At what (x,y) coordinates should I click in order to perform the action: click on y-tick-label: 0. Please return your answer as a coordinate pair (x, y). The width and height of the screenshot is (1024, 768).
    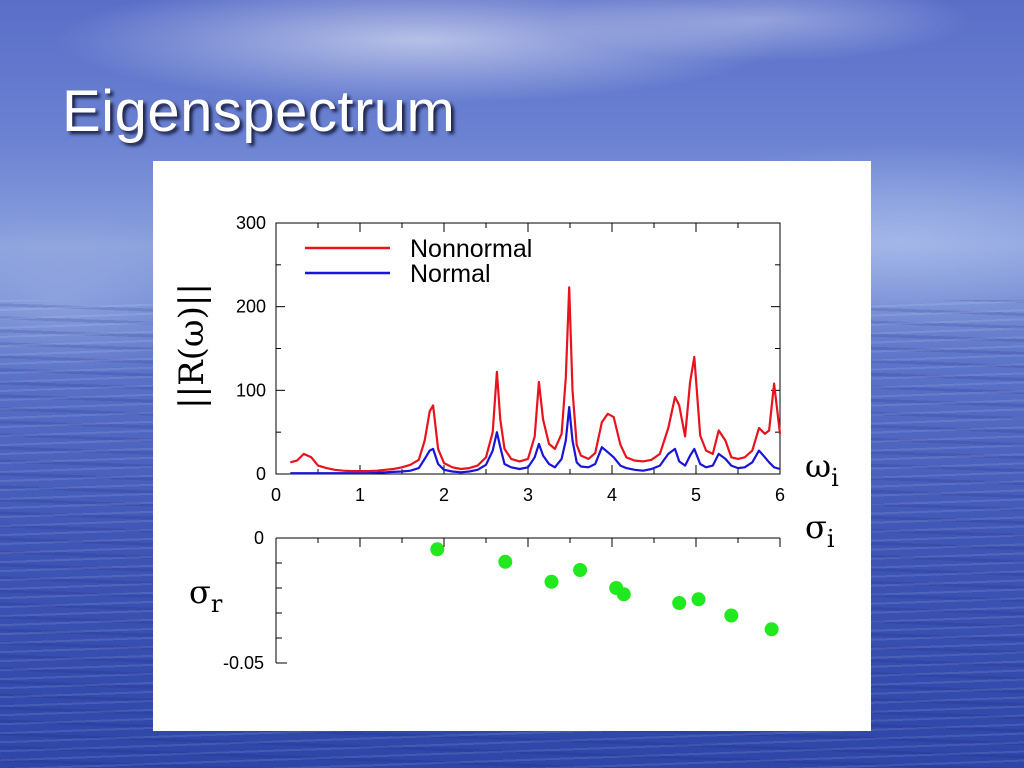
    Looking at the image, I should click on (261, 474).